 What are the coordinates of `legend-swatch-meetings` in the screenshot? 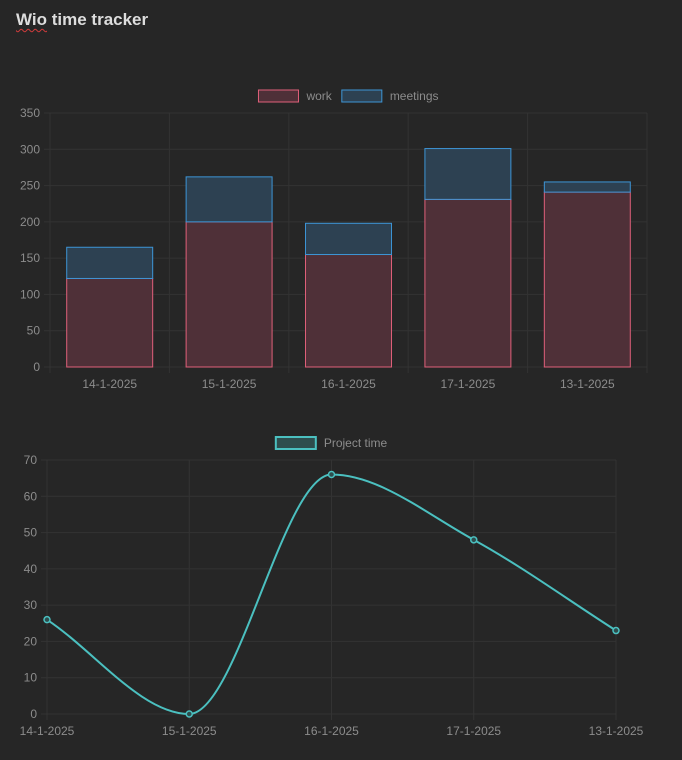 It's located at (362, 96).